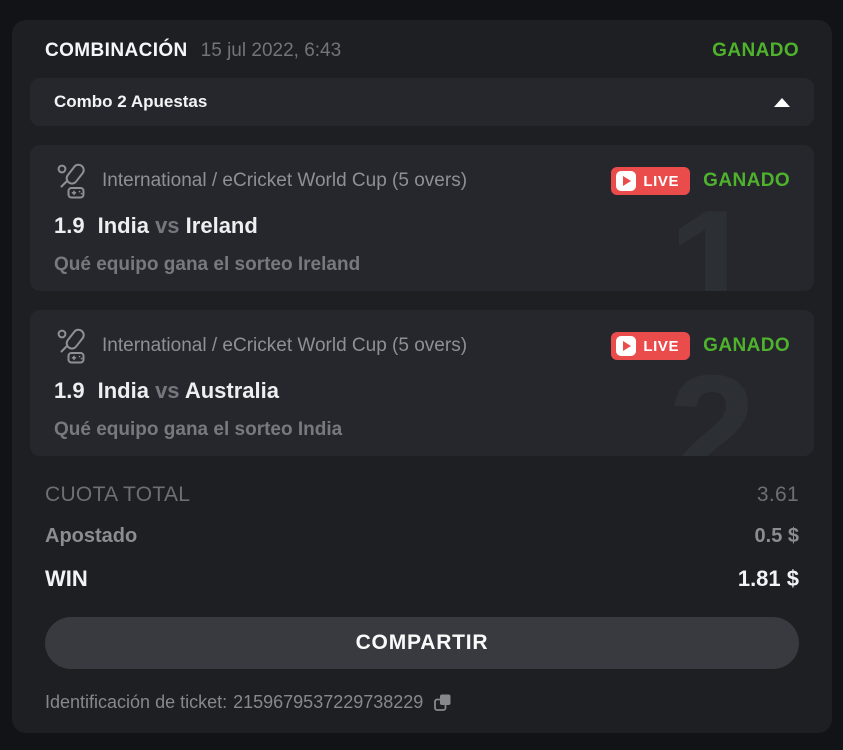  I want to click on bet-number-watermark: 2, so click(712, 399).